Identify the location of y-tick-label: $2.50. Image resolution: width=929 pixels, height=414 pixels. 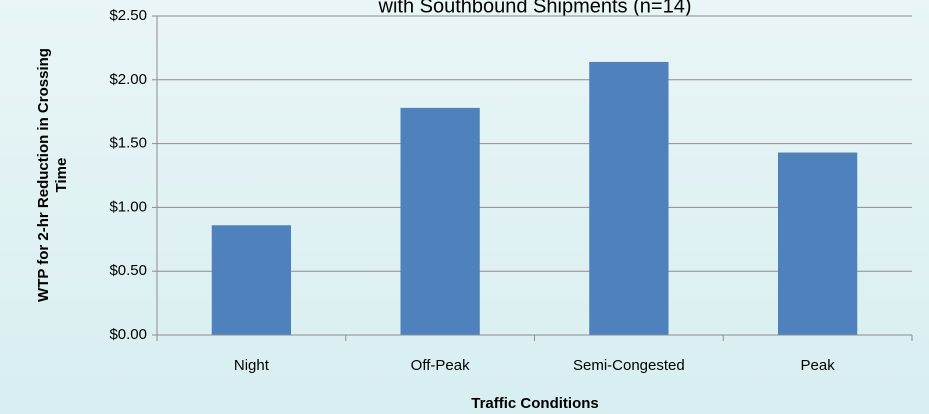
(128, 15).